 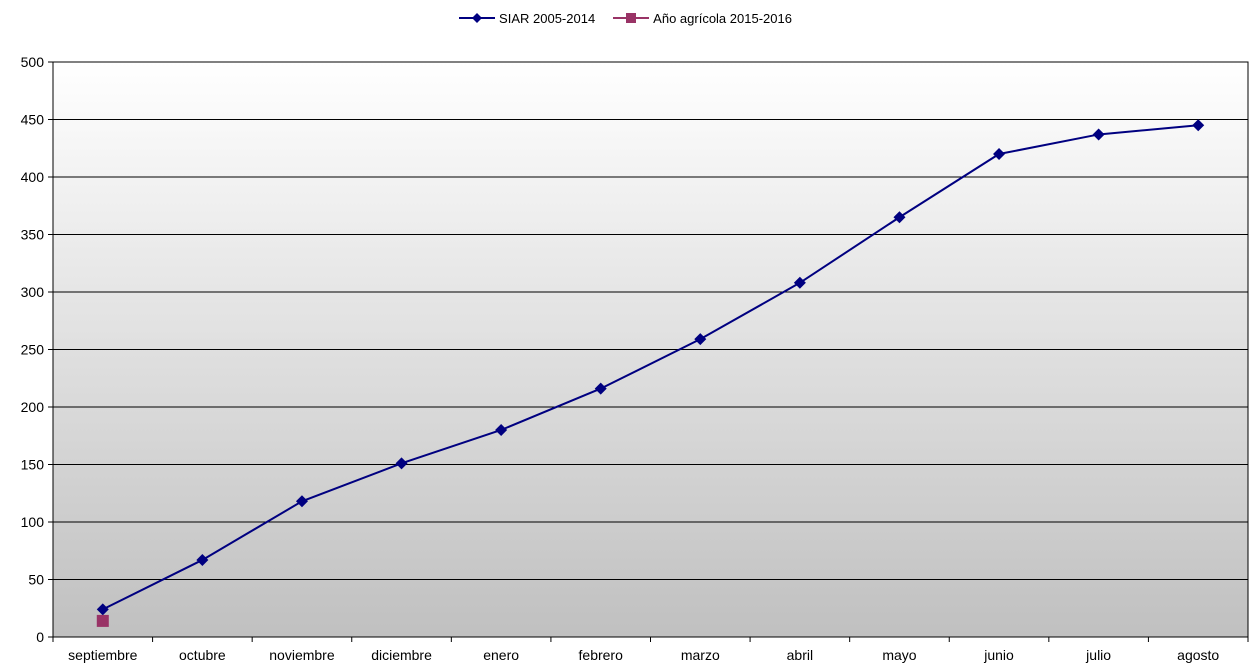 I want to click on x-tick-label-enero: enero, so click(x=501, y=655).